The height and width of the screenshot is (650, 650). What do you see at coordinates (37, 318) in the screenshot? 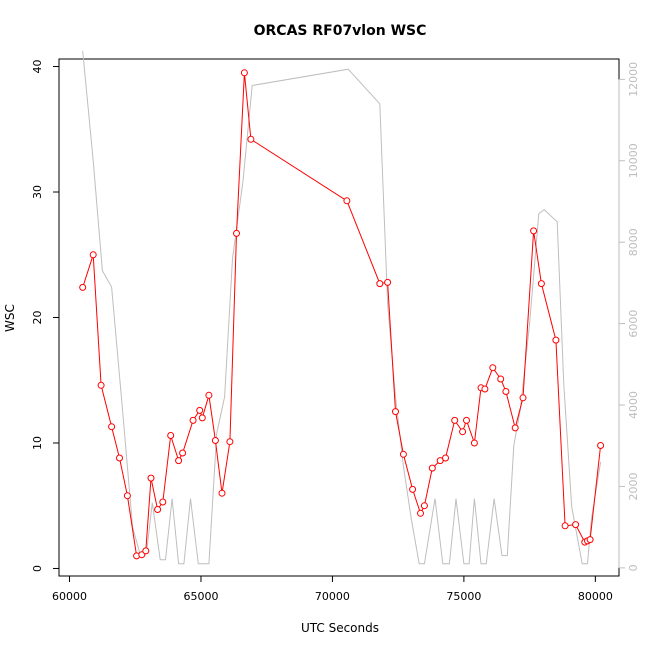
I see `y-tick-label: 20` at bounding box center [37, 318].